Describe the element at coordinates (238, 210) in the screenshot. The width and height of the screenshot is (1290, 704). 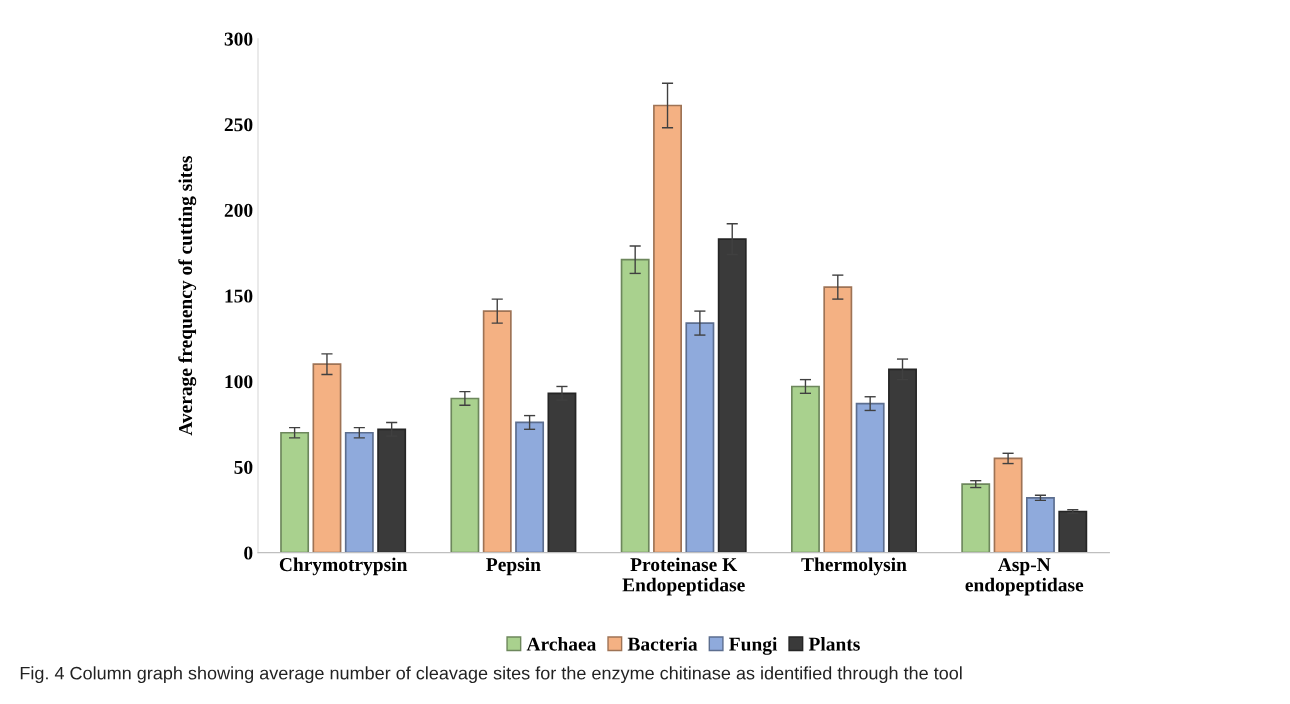
I see `y-tick-label: 200` at that location.